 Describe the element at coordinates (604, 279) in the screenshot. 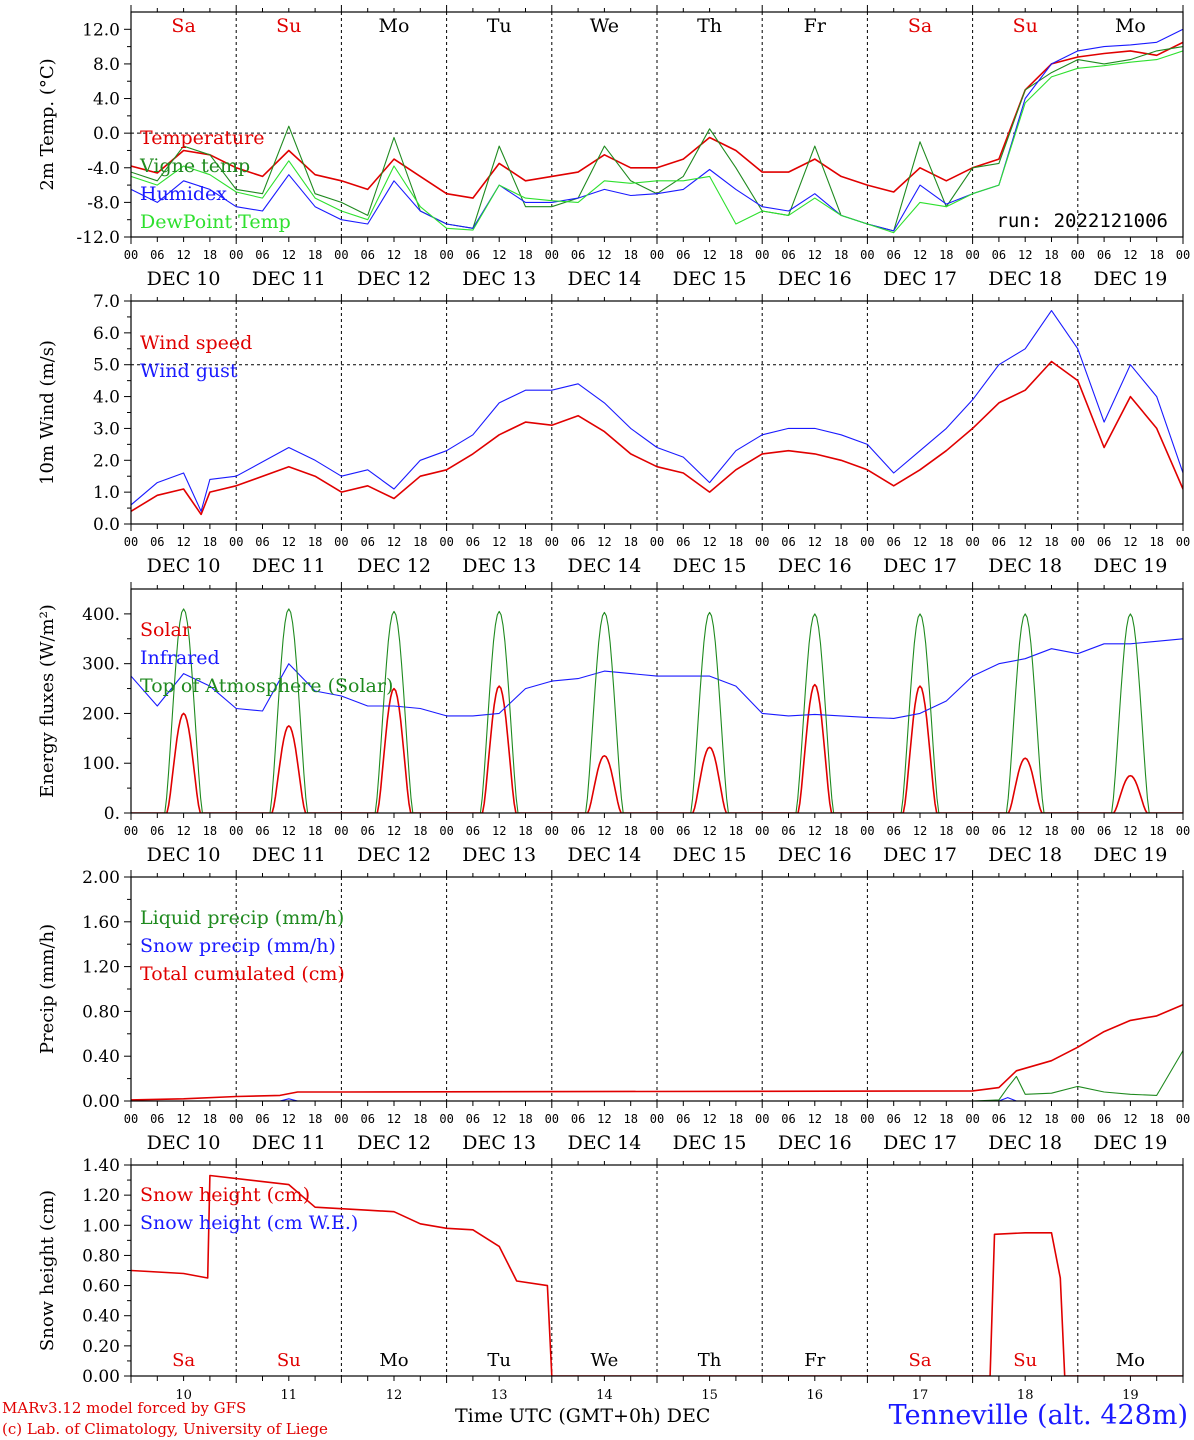

I see `x-date-label: DEC 14` at that location.